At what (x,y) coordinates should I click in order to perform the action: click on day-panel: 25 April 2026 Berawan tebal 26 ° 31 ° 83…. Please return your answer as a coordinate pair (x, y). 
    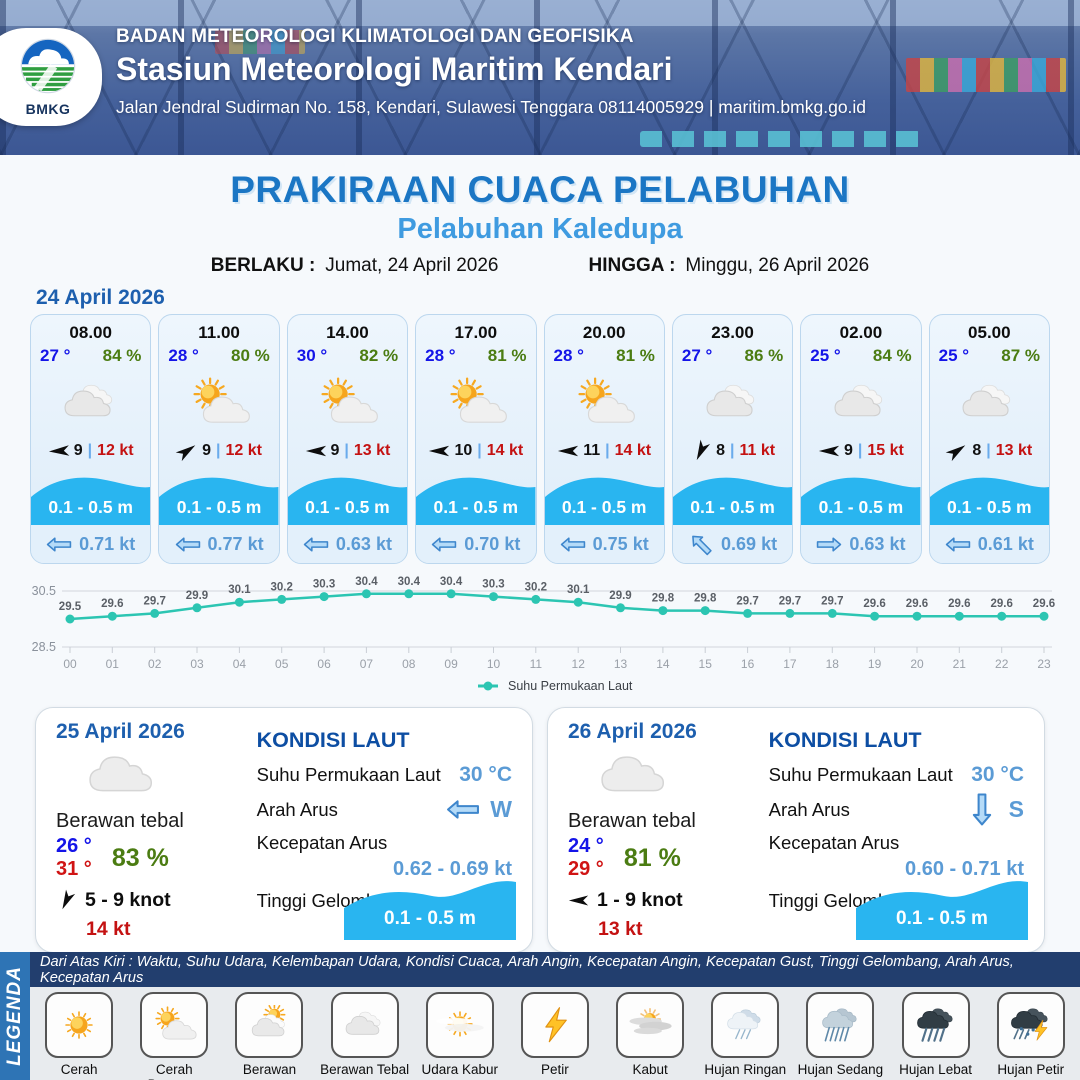
    Looking at the image, I should click on (284, 830).